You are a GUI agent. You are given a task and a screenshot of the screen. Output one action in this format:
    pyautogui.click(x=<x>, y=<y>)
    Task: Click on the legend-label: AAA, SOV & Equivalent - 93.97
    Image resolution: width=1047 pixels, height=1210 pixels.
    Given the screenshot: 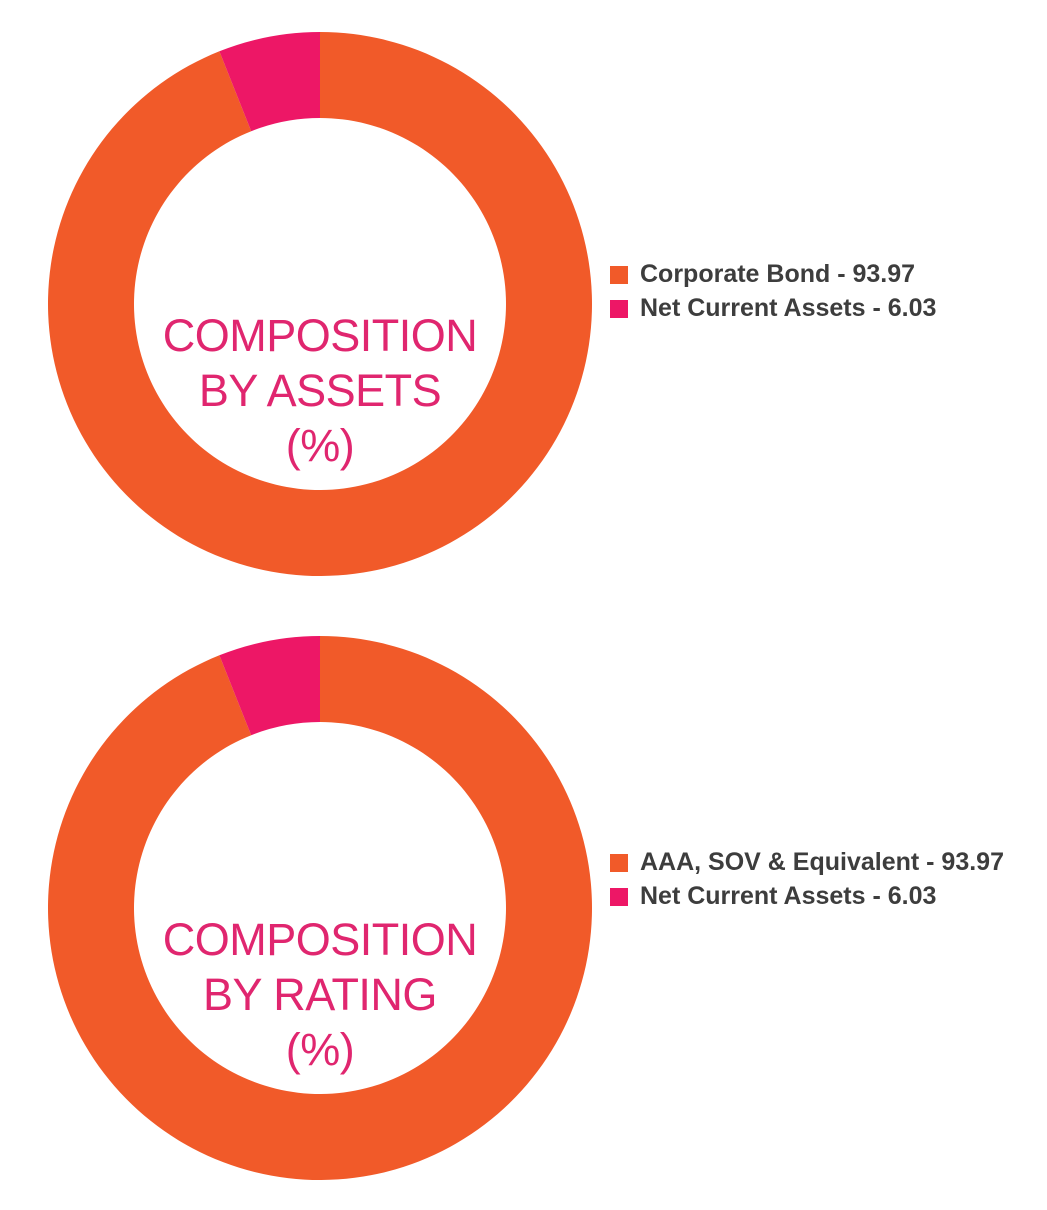 What is the action you would take?
    pyautogui.click(x=822, y=862)
    